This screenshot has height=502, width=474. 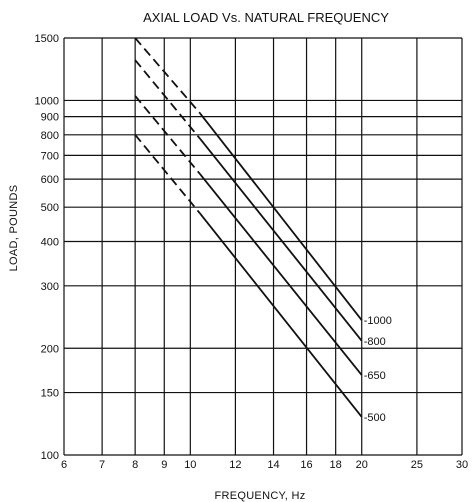 What do you see at coordinates (266, 17) in the screenshot?
I see `chart-title: AXIAL LOAD Vs. NATURAL FREQUENCY` at bounding box center [266, 17].